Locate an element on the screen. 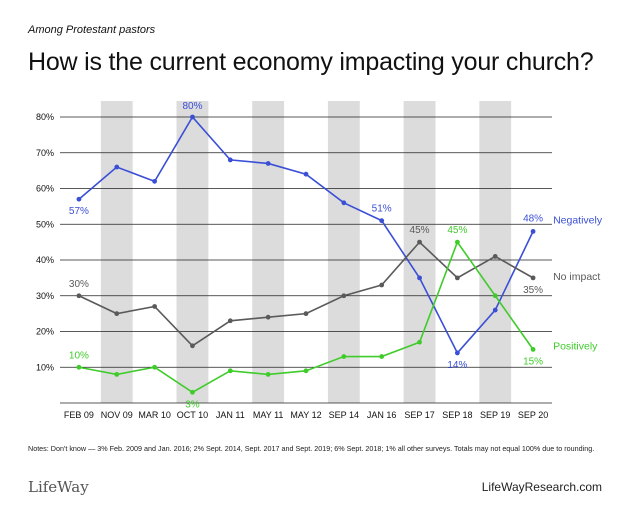  data-label: 14% is located at coordinates (457, 365).